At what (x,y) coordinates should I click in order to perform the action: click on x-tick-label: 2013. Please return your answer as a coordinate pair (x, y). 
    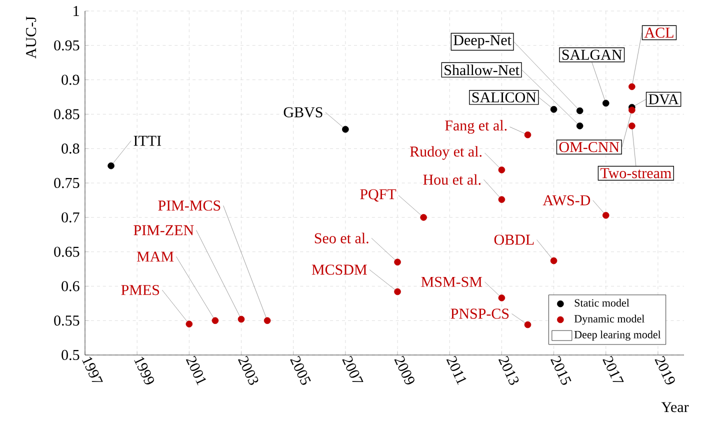
    Looking at the image, I should click on (508, 370).